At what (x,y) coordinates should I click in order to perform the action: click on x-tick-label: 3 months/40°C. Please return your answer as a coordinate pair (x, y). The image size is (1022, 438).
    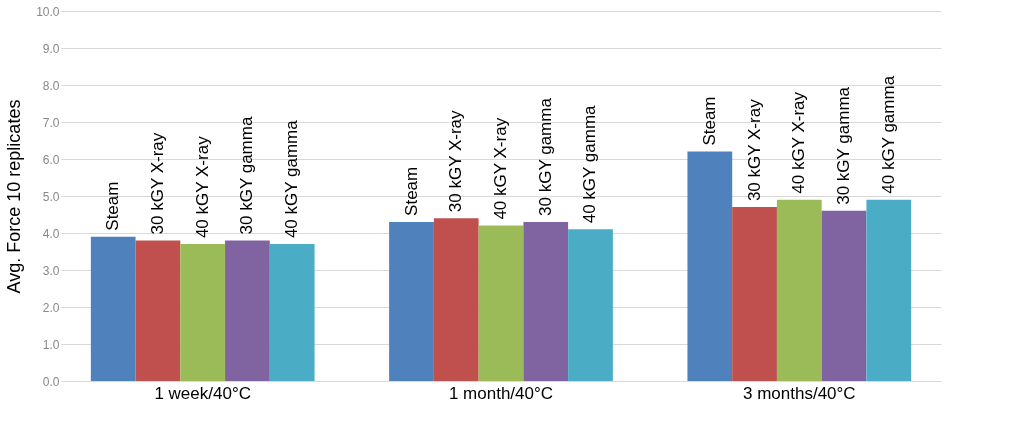
    Looking at the image, I should click on (799, 393).